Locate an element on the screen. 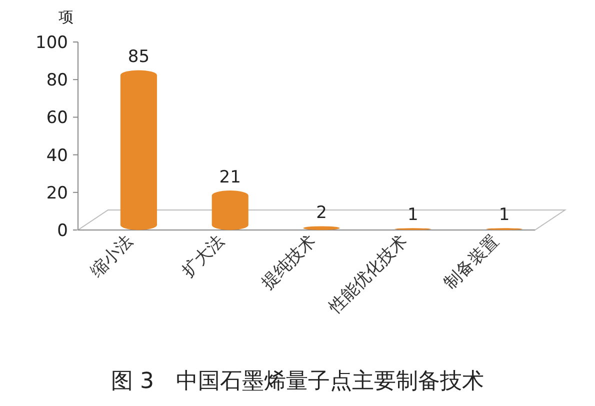 Image resolution: width=595 pixels, height=406 pixels. x-tick-label: 制备装置 is located at coordinates (471, 262).